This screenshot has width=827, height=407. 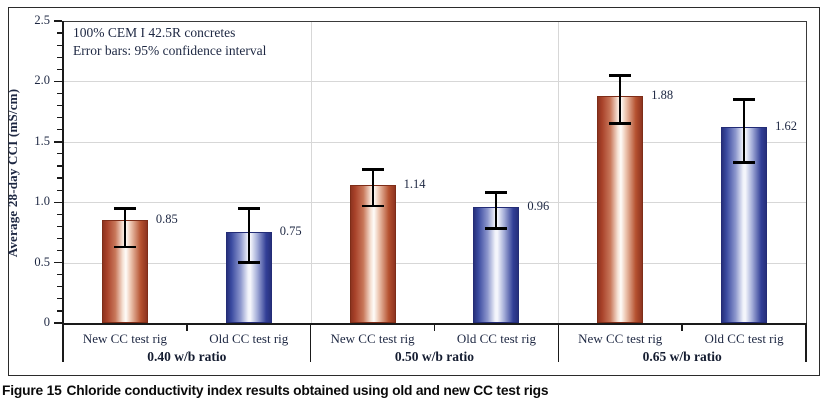 What do you see at coordinates (248, 277) in the screenshot?
I see `bar-old-cc-test-rig` at bounding box center [248, 277].